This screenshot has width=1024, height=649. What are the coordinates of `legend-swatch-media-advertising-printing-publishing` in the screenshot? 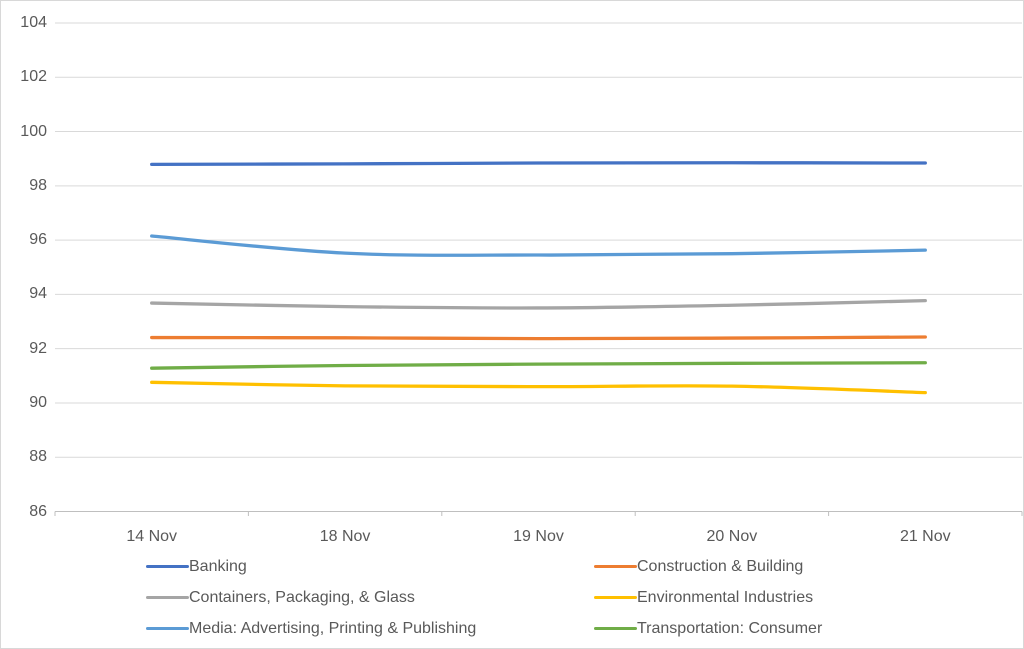 It's located at (167, 628).